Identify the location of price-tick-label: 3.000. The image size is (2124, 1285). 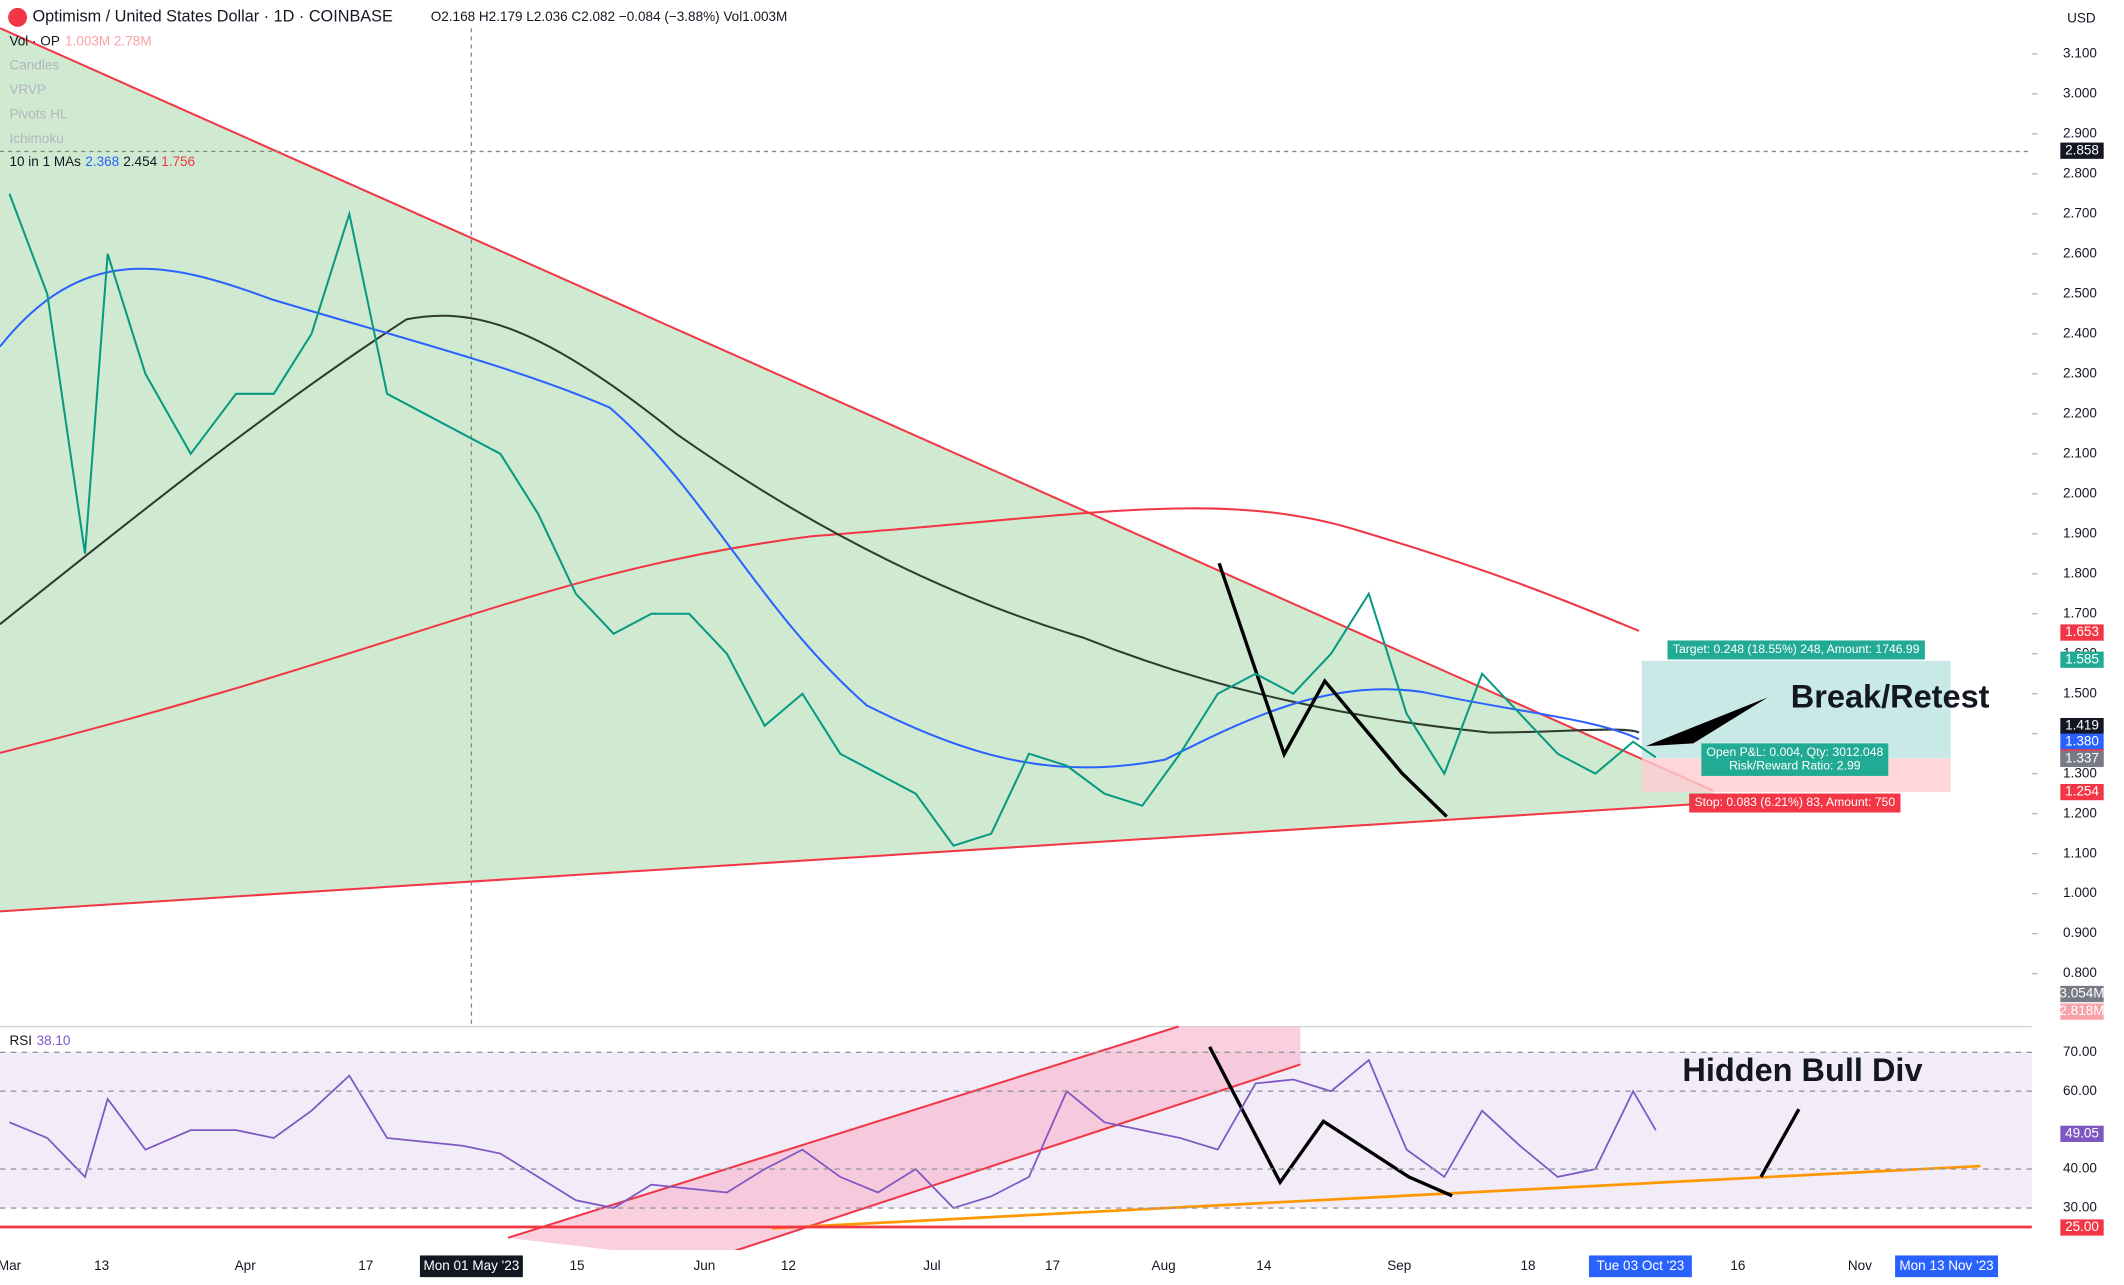
(2080, 92).